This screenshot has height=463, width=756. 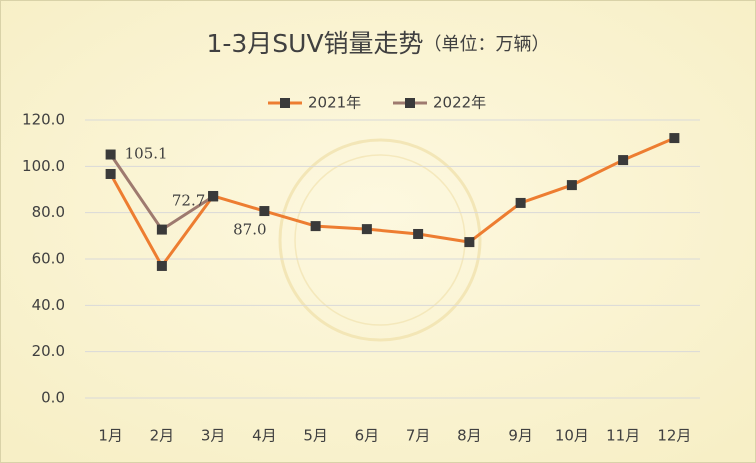 I want to click on x-tick-label: 12月, so click(x=674, y=436).